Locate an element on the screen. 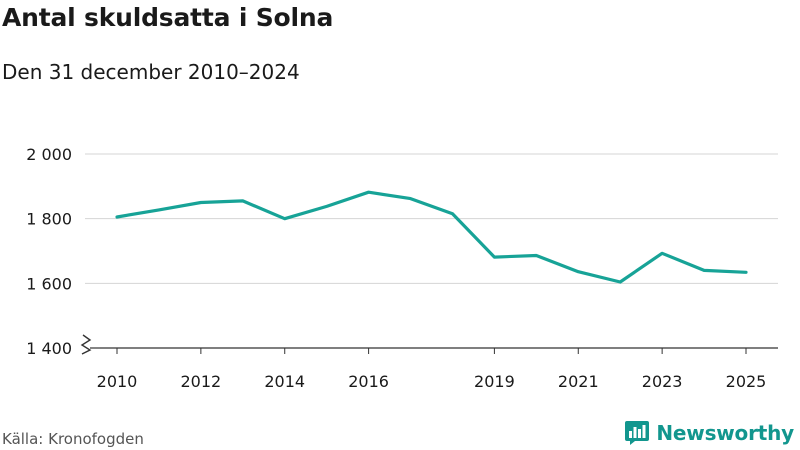 The width and height of the screenshot is (800, 450). y-tick-label: 1 400 is located at coordinates (49, 348).